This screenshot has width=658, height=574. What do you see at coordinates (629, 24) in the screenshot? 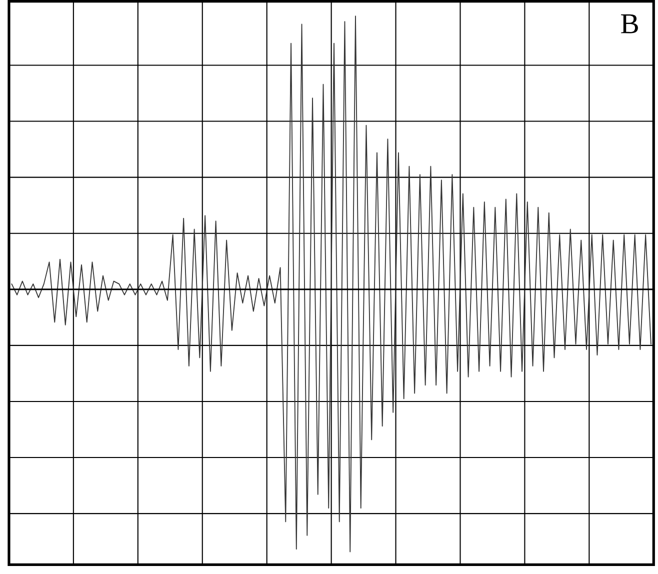
I see `annotation: B` at bounding box center [629, 24].